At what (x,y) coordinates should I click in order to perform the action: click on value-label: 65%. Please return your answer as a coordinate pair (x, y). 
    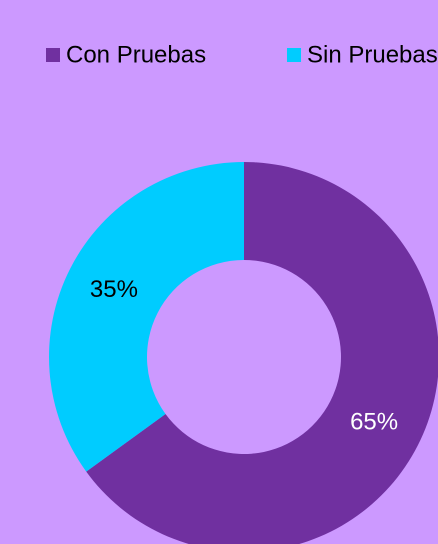
    Looking at the image, I should click on (374, 422).